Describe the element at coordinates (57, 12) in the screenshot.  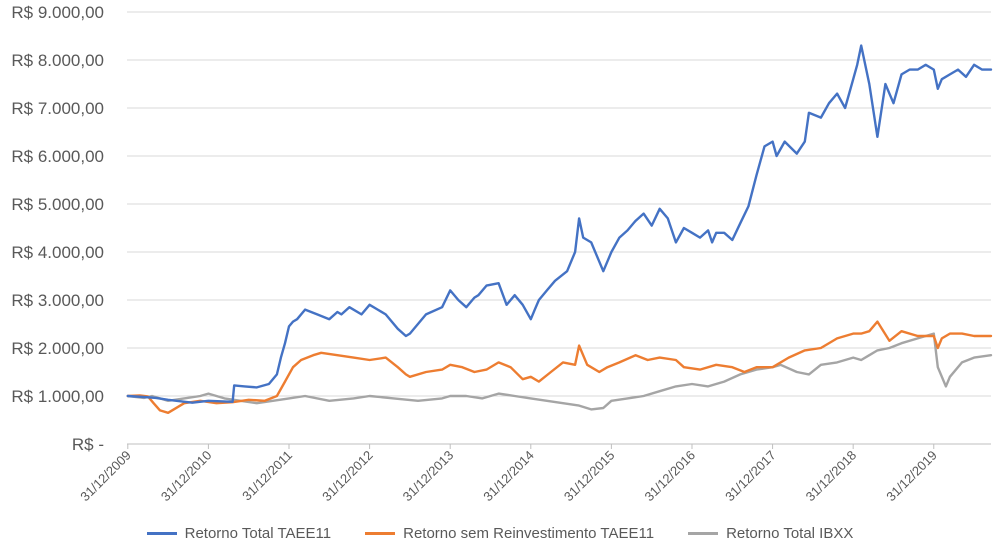
I see `y-tick-label: R$ 9.000,00` at that location.